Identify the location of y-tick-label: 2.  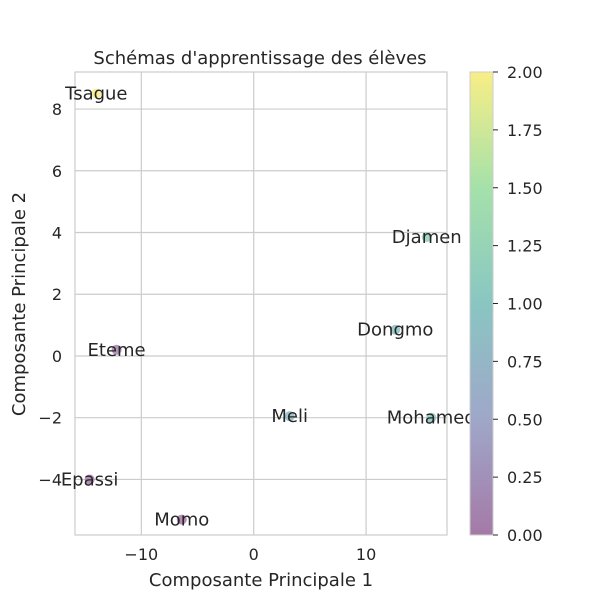
(57, 294).